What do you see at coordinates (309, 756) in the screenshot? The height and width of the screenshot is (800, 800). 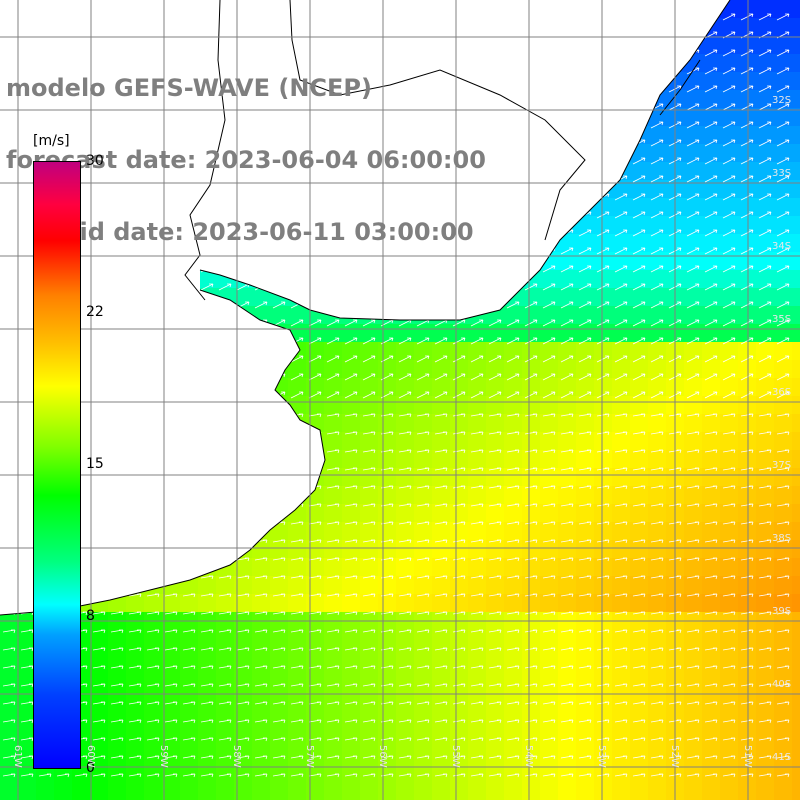 I see `lon-label: 57W` at bounding box center [309, 756].